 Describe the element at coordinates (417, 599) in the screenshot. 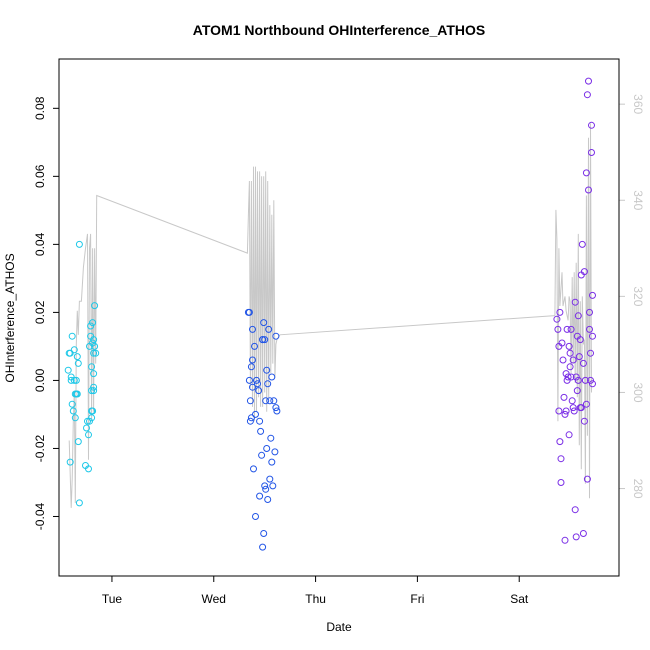

I see `x-tick-label: Fri` at that location.